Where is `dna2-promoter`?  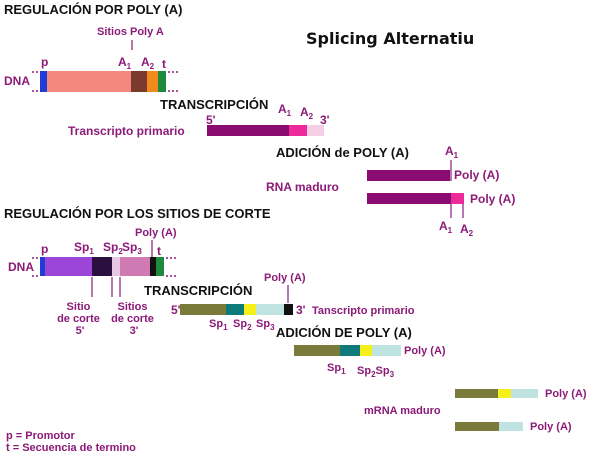
dna2-promoter is located at coordinates (42, 266).